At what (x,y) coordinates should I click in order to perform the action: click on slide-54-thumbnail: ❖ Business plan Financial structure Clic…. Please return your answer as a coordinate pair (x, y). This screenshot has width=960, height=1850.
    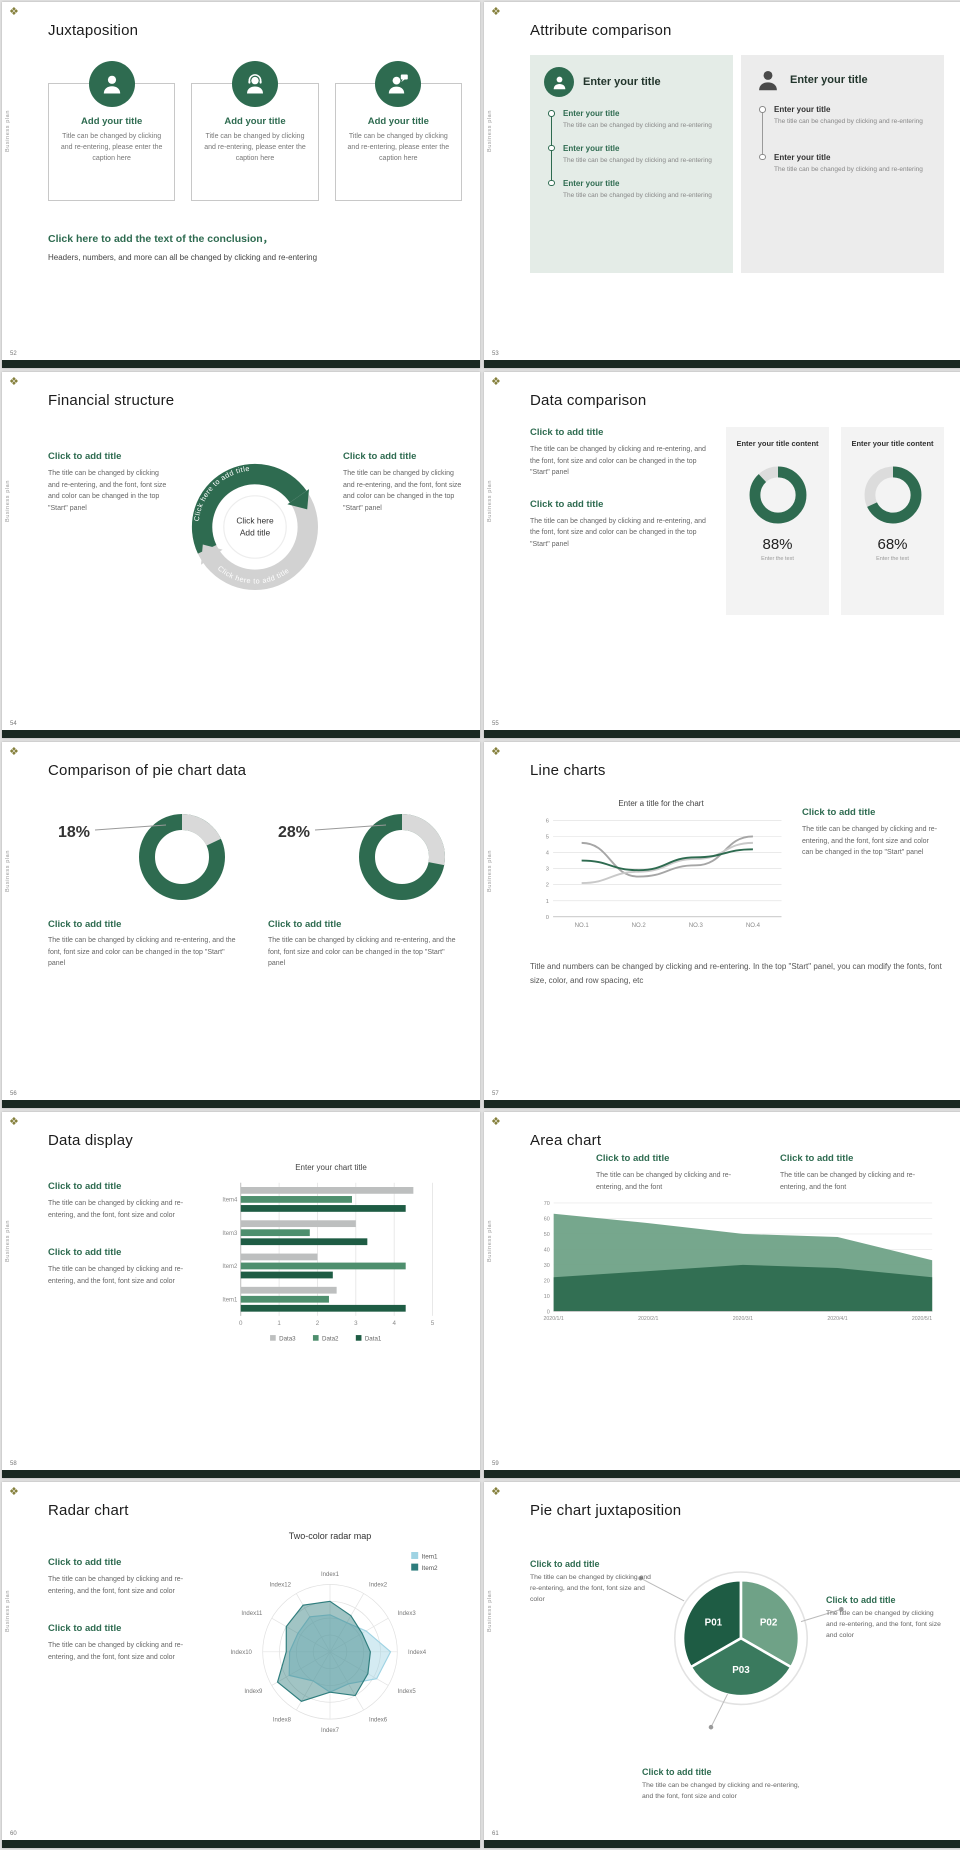
    Looking at the image, I should click on (241, 555).